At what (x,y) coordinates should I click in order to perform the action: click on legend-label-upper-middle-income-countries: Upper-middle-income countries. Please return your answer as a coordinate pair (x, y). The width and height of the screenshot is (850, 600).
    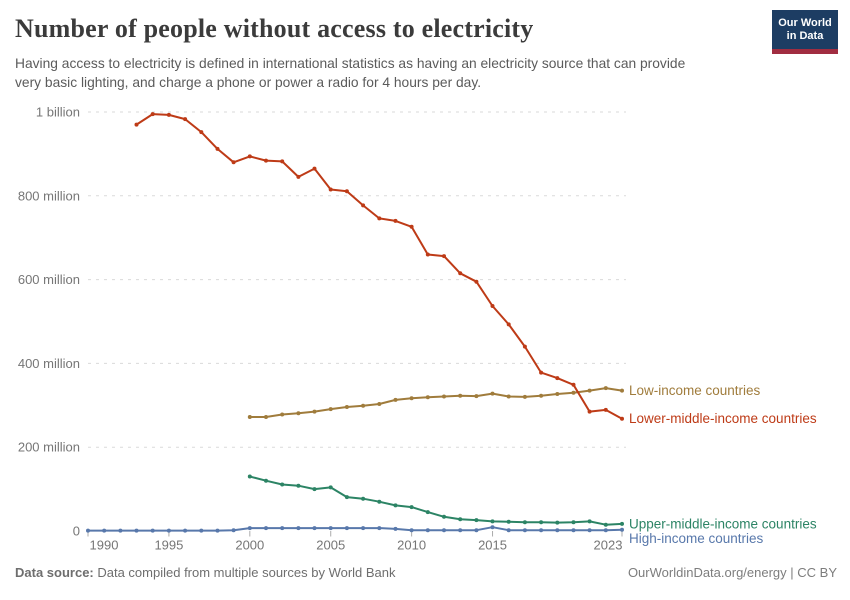
    Looking at the image, I should click on (723, 523).